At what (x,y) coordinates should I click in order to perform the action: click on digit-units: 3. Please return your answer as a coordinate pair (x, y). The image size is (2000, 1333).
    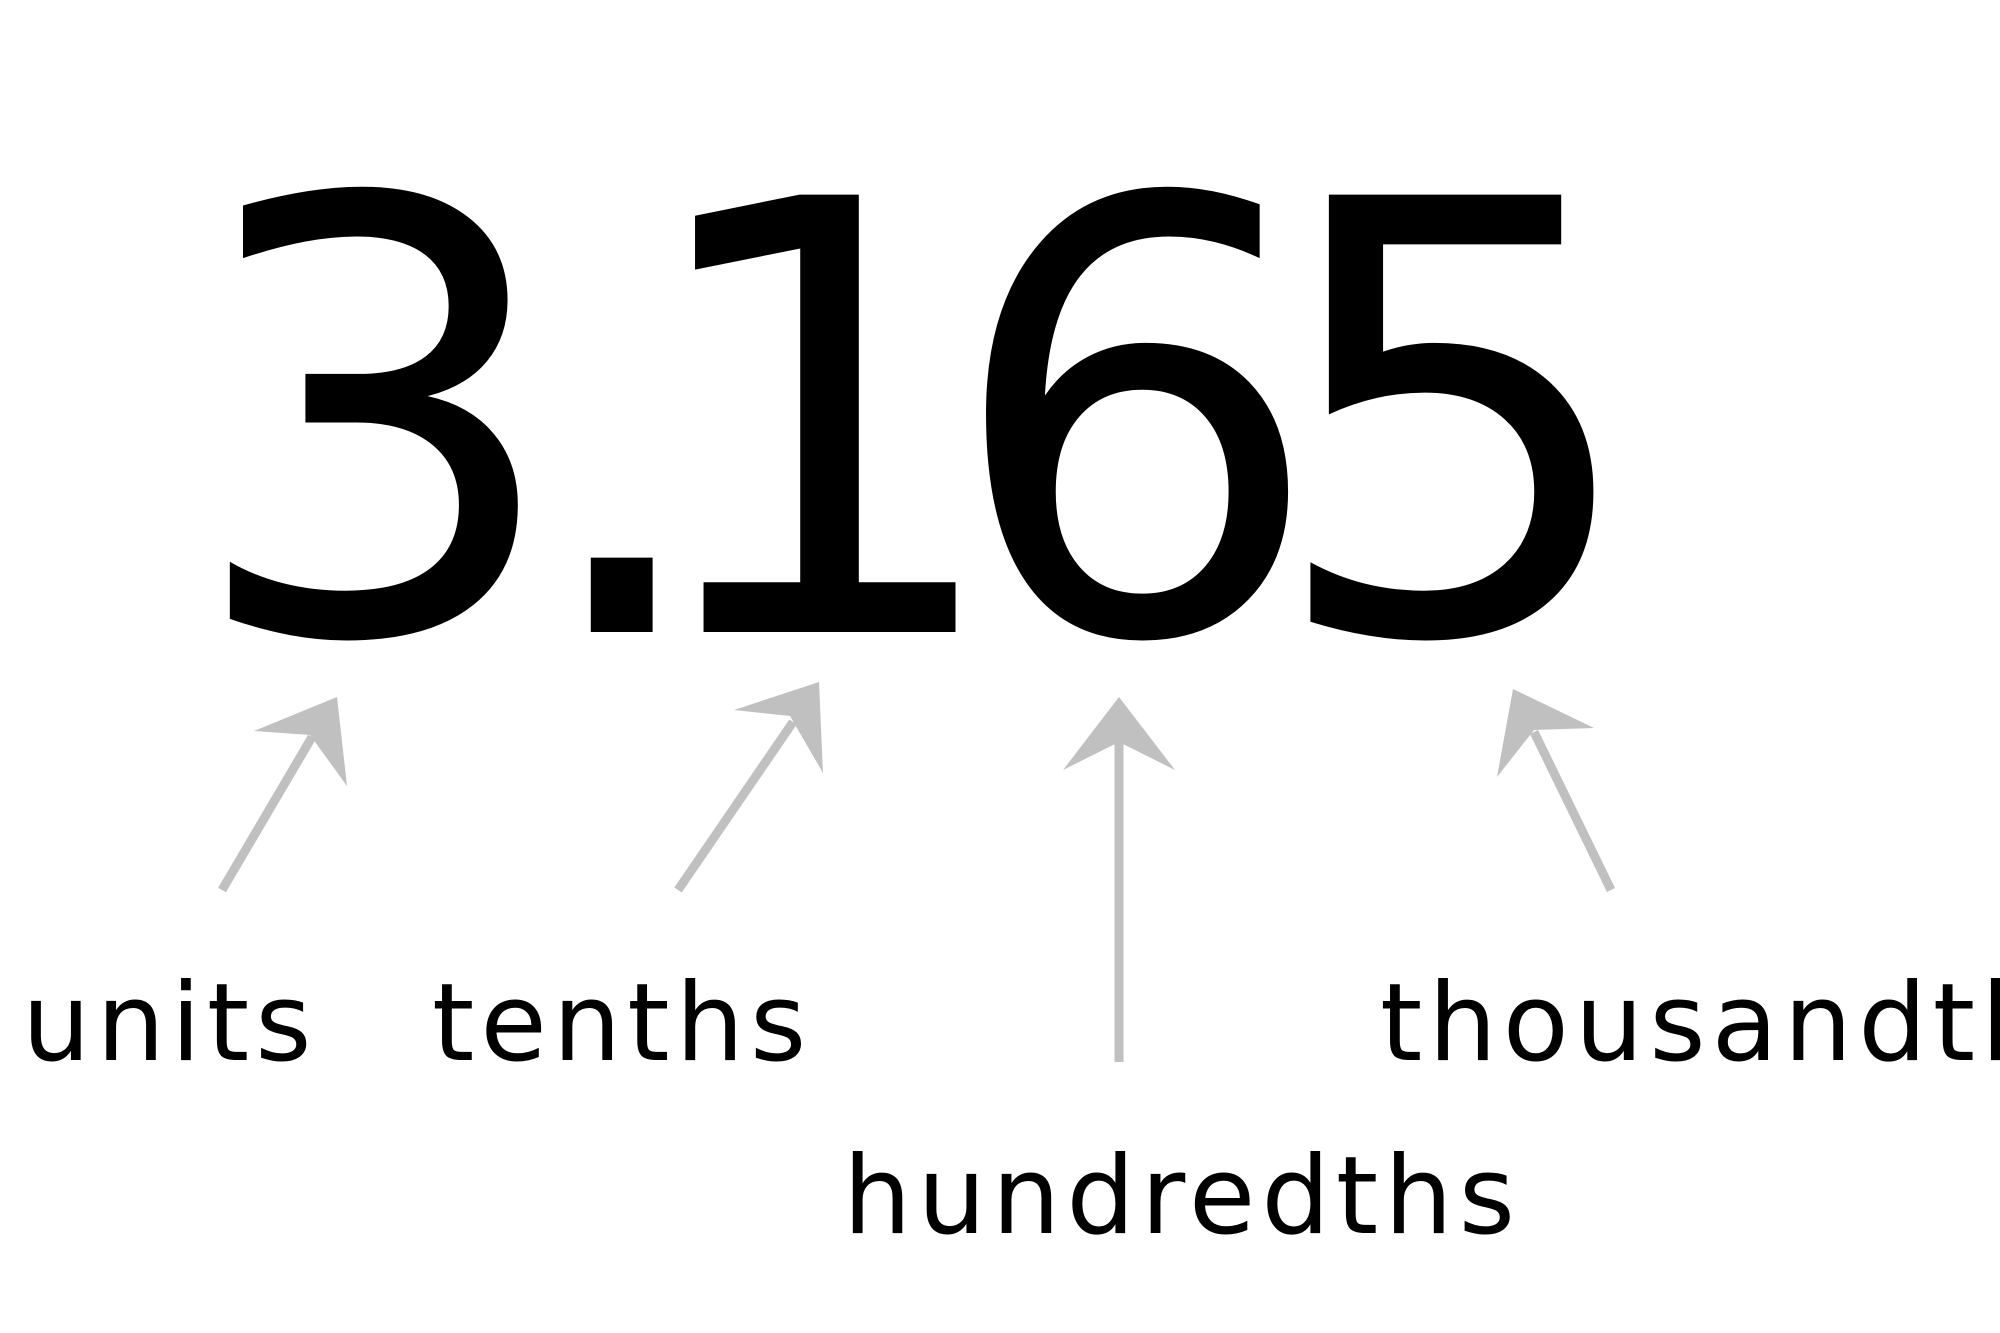
    Looking at the image, I should click on (375, 424).